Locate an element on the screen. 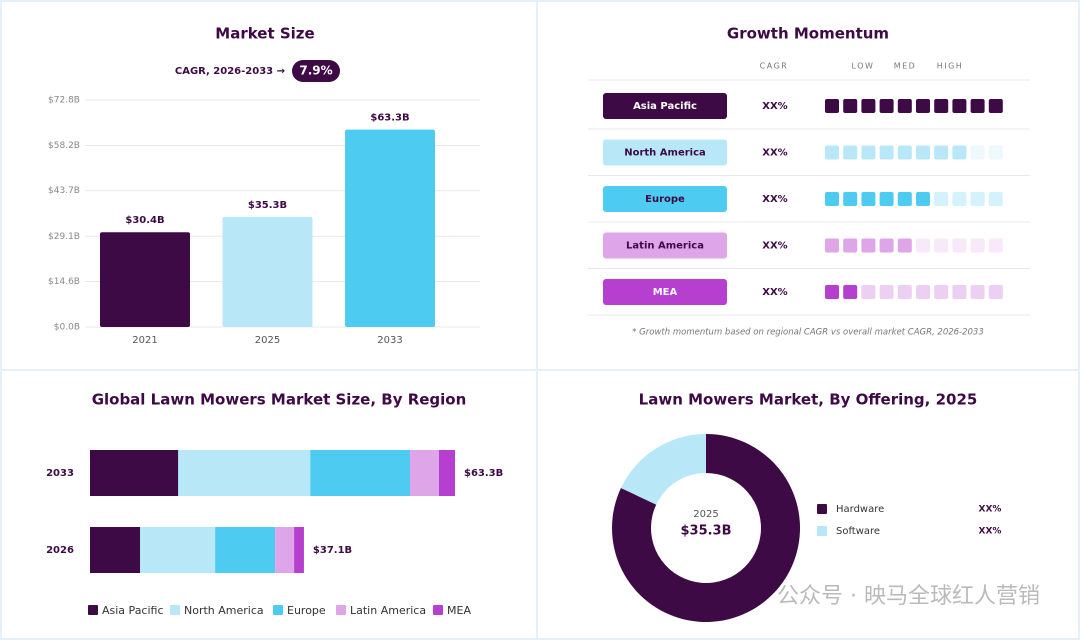 Image resolution: width=1080 pixels, height=640 pixels. chart-title: Market Size is located at coordinates (264, 34).